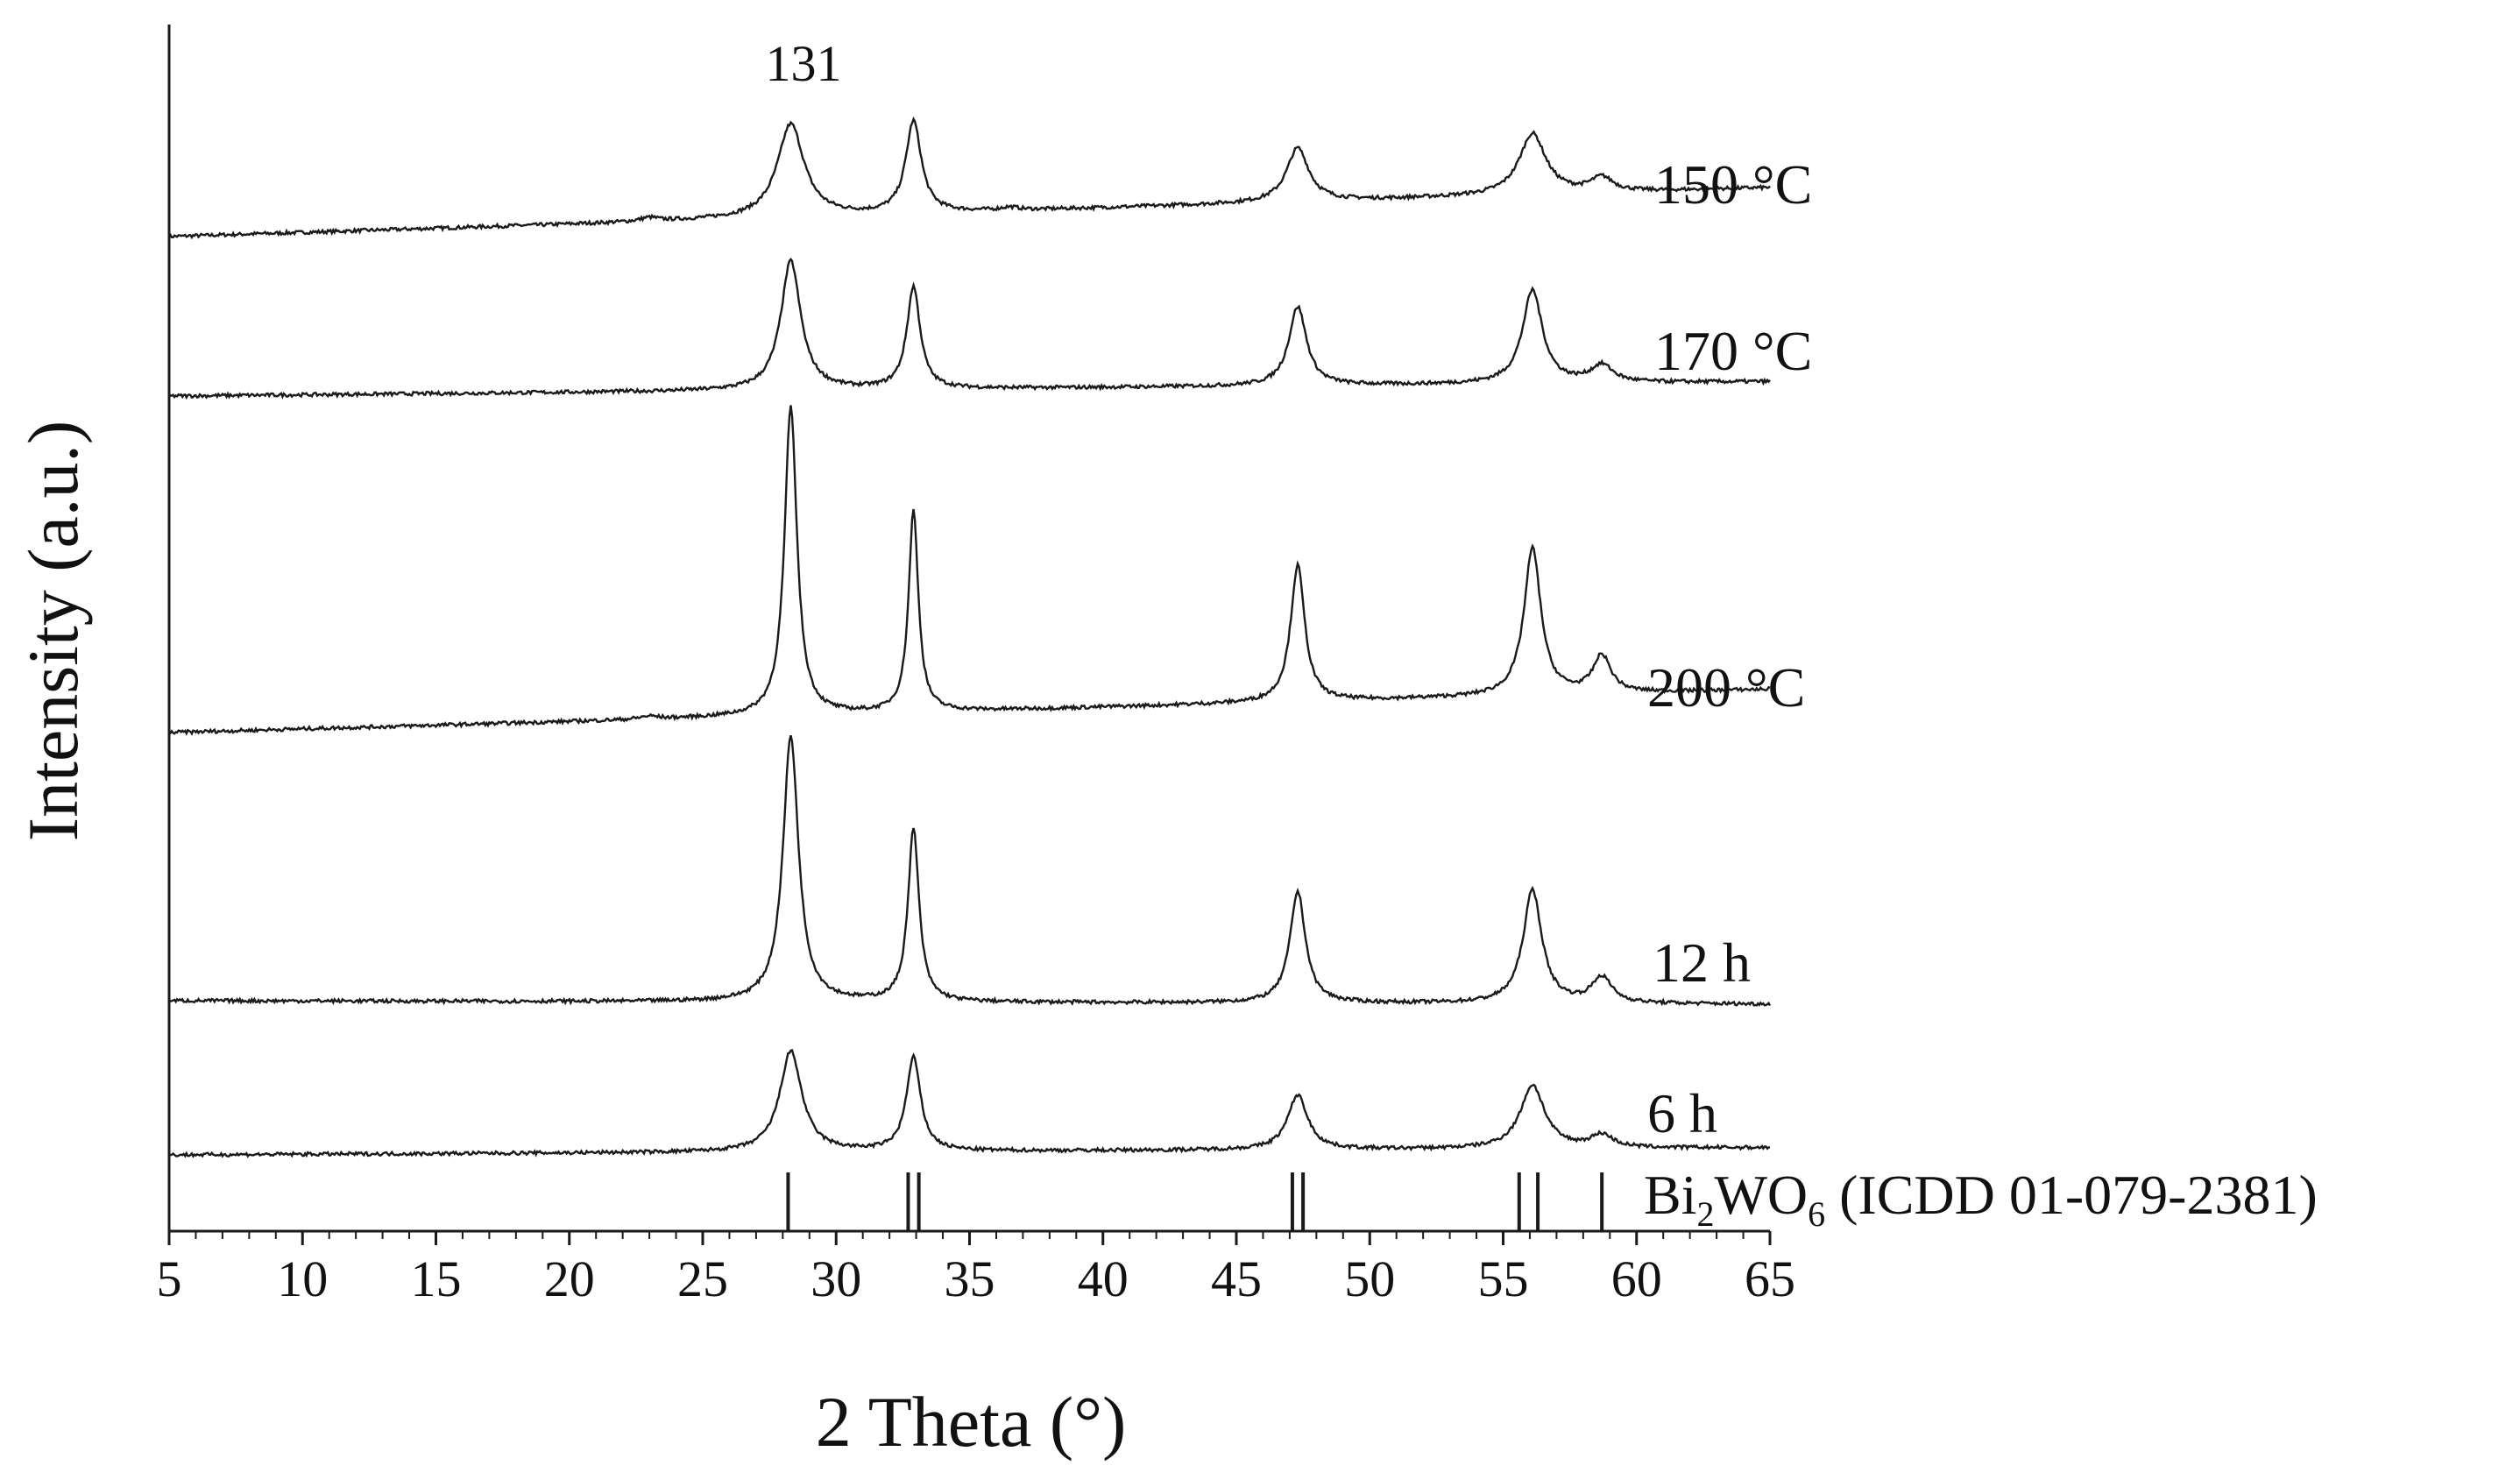 This screenshot has height=1480, width=2520. I want to click on series-label-2: 170 °C, so click(1733, 351).